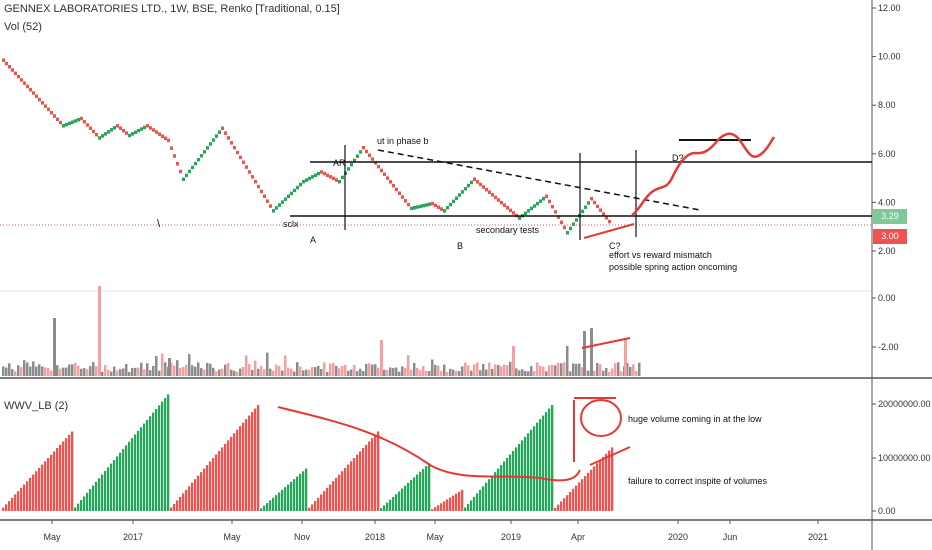  What do you see at coordinates (36, 406) in the screenshot?
I see `wwv-indicator-label: WWV_LB (2)` at bounding box center [36, 406].